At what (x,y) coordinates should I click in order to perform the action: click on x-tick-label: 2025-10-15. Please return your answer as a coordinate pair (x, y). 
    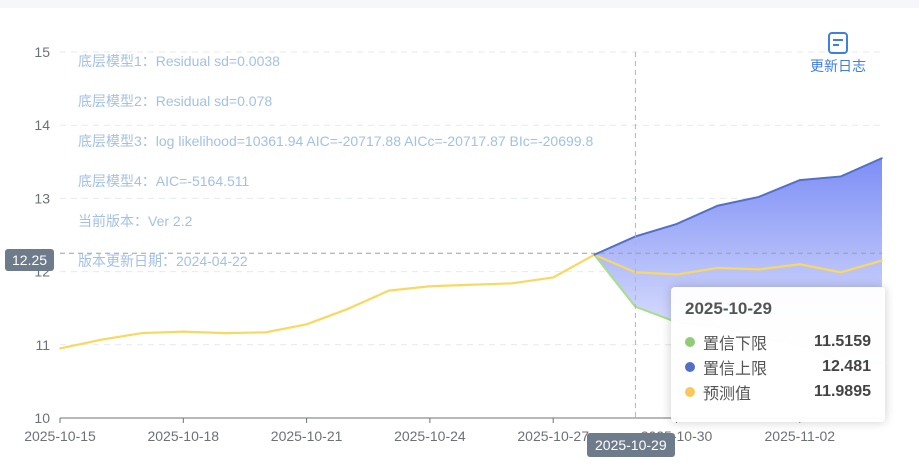
    Looking at the image, I should click on (60, 436).